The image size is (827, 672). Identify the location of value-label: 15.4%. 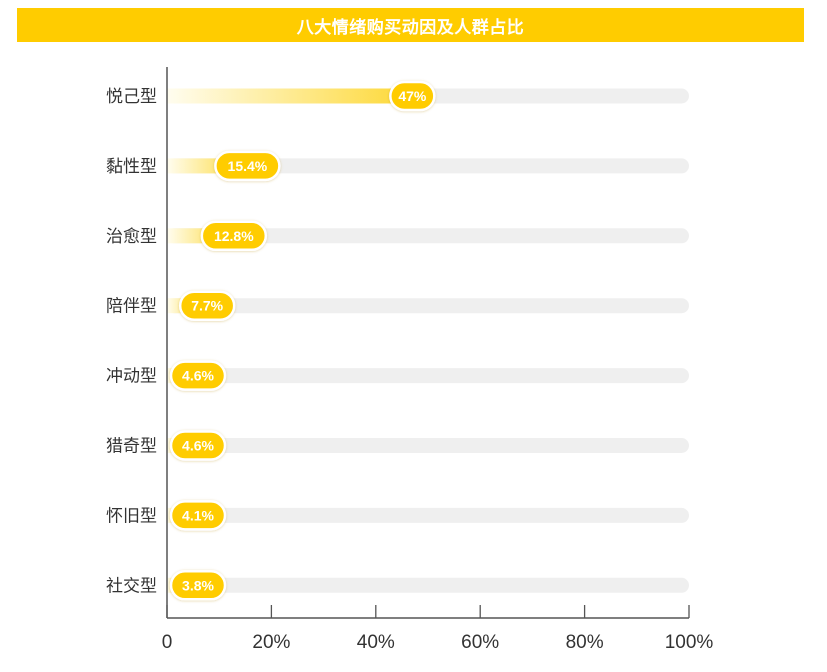
(248, 166).